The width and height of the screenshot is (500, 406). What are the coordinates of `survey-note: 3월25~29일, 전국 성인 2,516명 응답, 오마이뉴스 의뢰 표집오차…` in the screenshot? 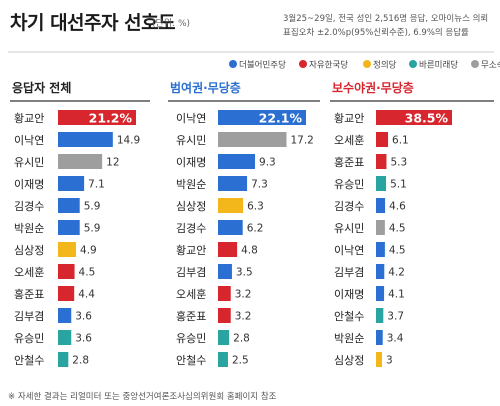 It's located at (386, 26).